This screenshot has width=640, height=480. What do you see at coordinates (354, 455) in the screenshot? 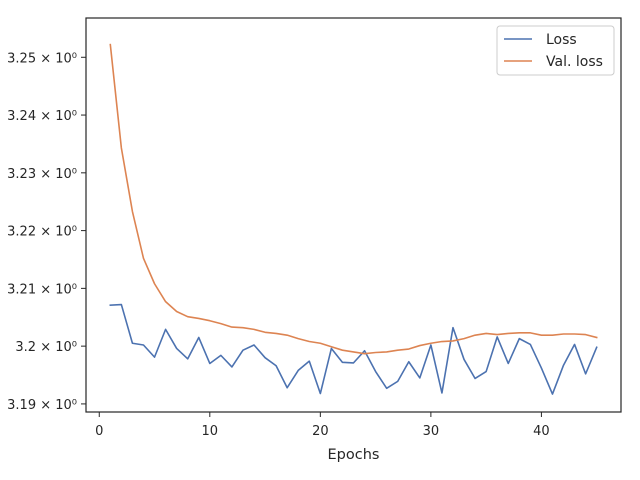
I see `x-axis-label: Epochs` at bounding box center [354, 455].